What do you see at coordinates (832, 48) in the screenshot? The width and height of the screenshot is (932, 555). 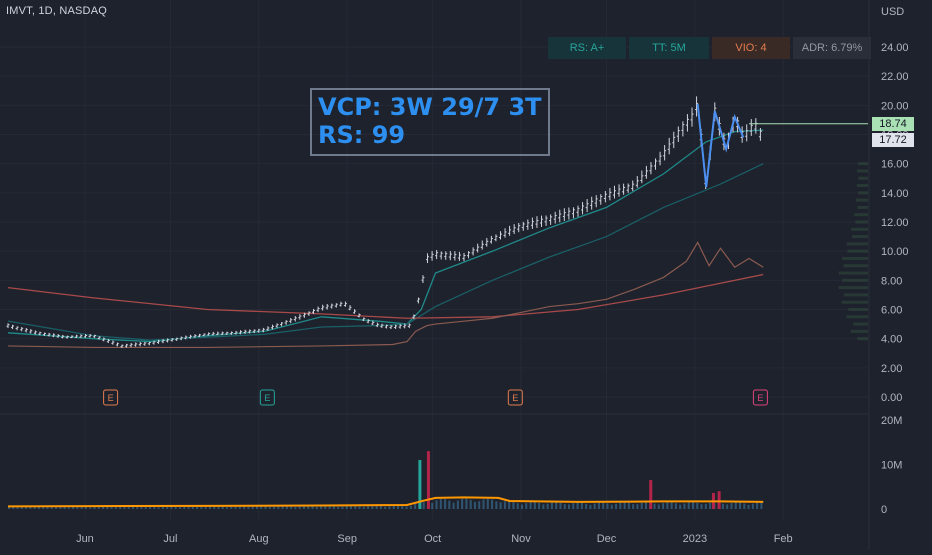 I see `adr-badge: ADR: 6.79%` at bounding box center [832, 48].